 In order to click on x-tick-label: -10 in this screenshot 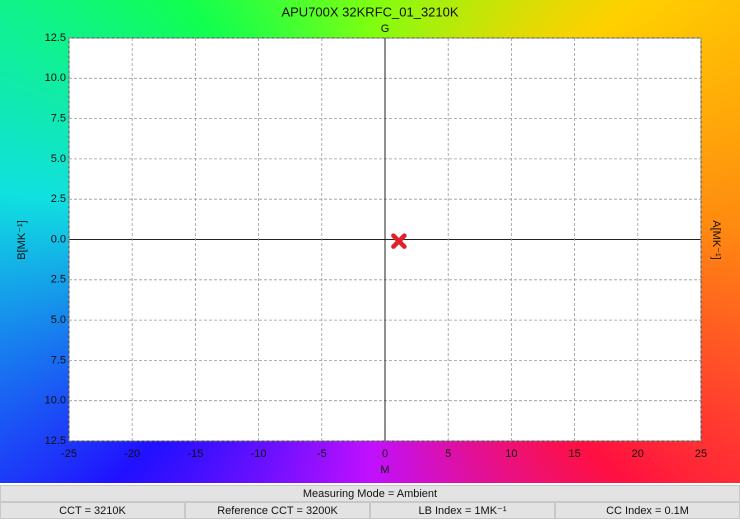, I will do `click(259, 454)`.